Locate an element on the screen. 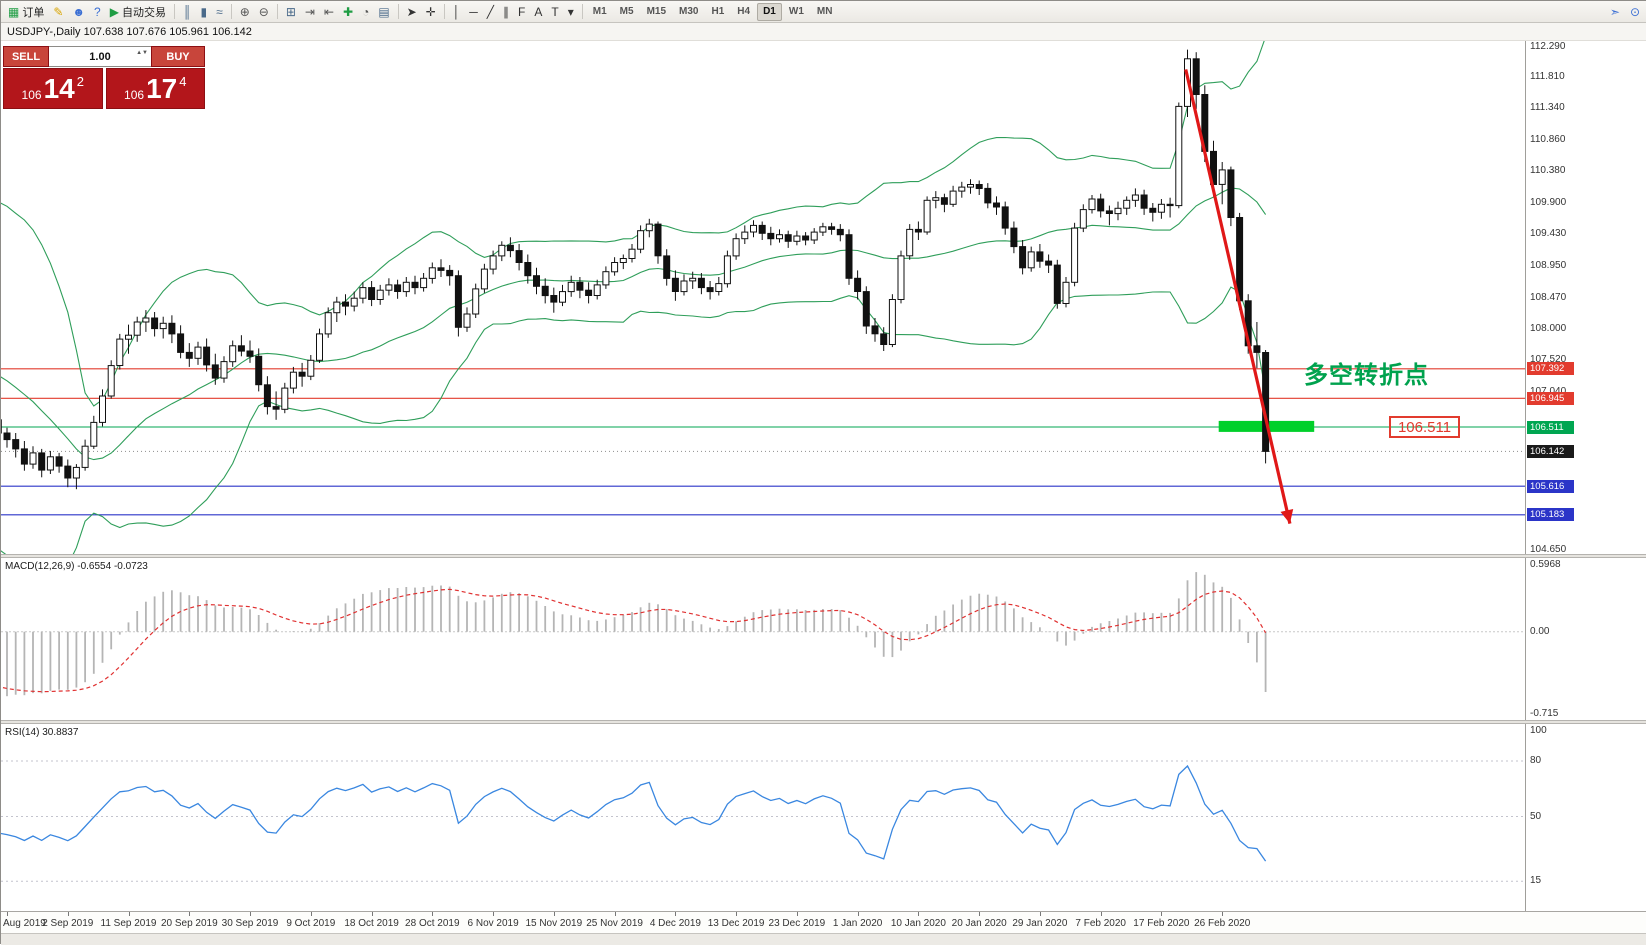  date-label: 17 Feb 2020 is located at coordinates (1161, 923).